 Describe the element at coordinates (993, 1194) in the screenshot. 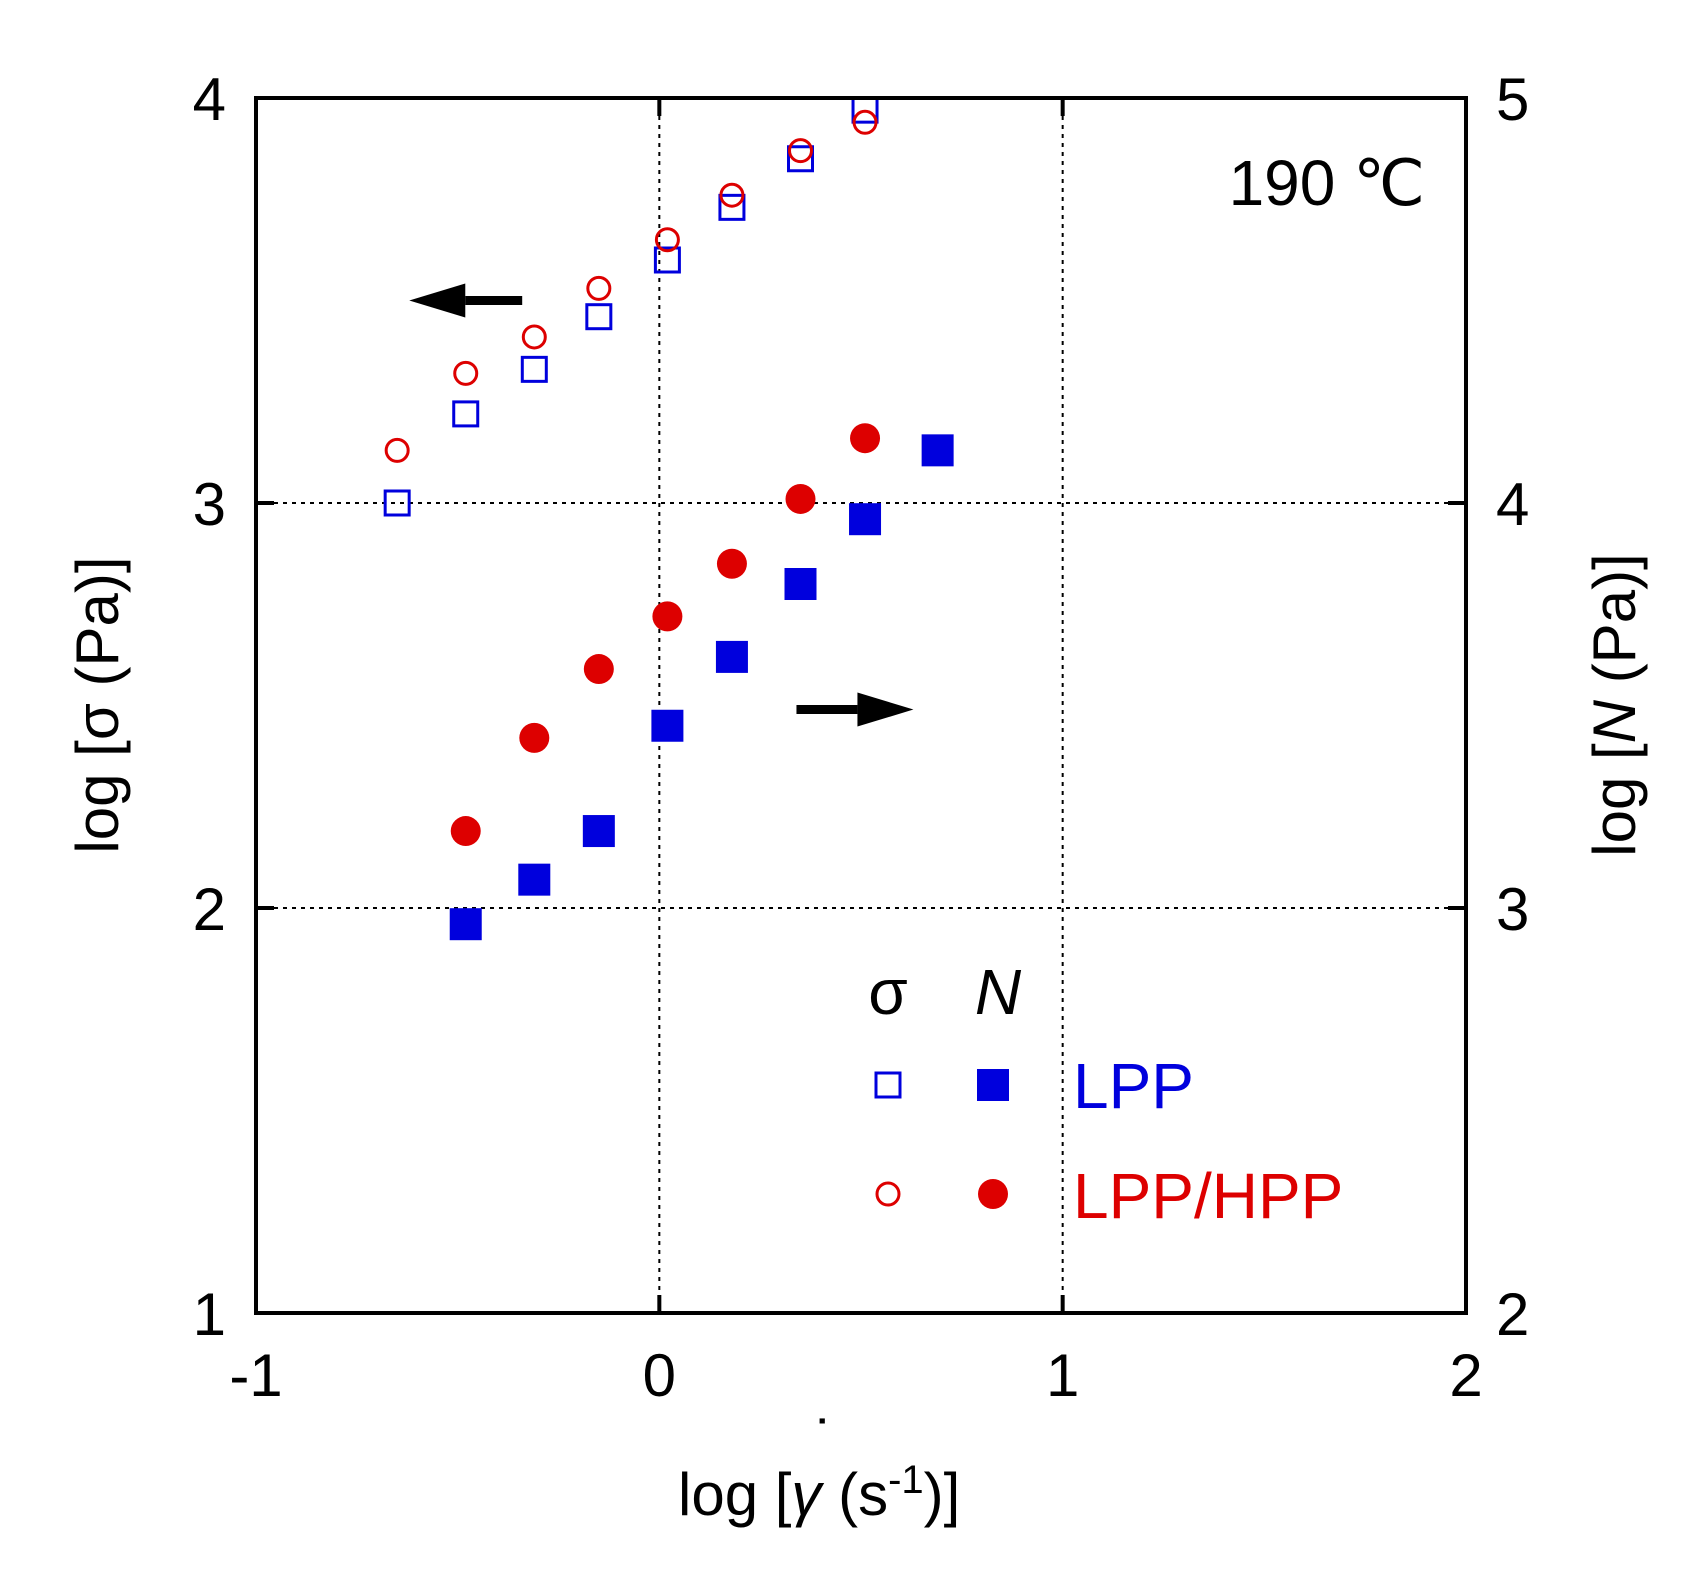

I see `legend-marker-lpp-hpp-n` at that location.